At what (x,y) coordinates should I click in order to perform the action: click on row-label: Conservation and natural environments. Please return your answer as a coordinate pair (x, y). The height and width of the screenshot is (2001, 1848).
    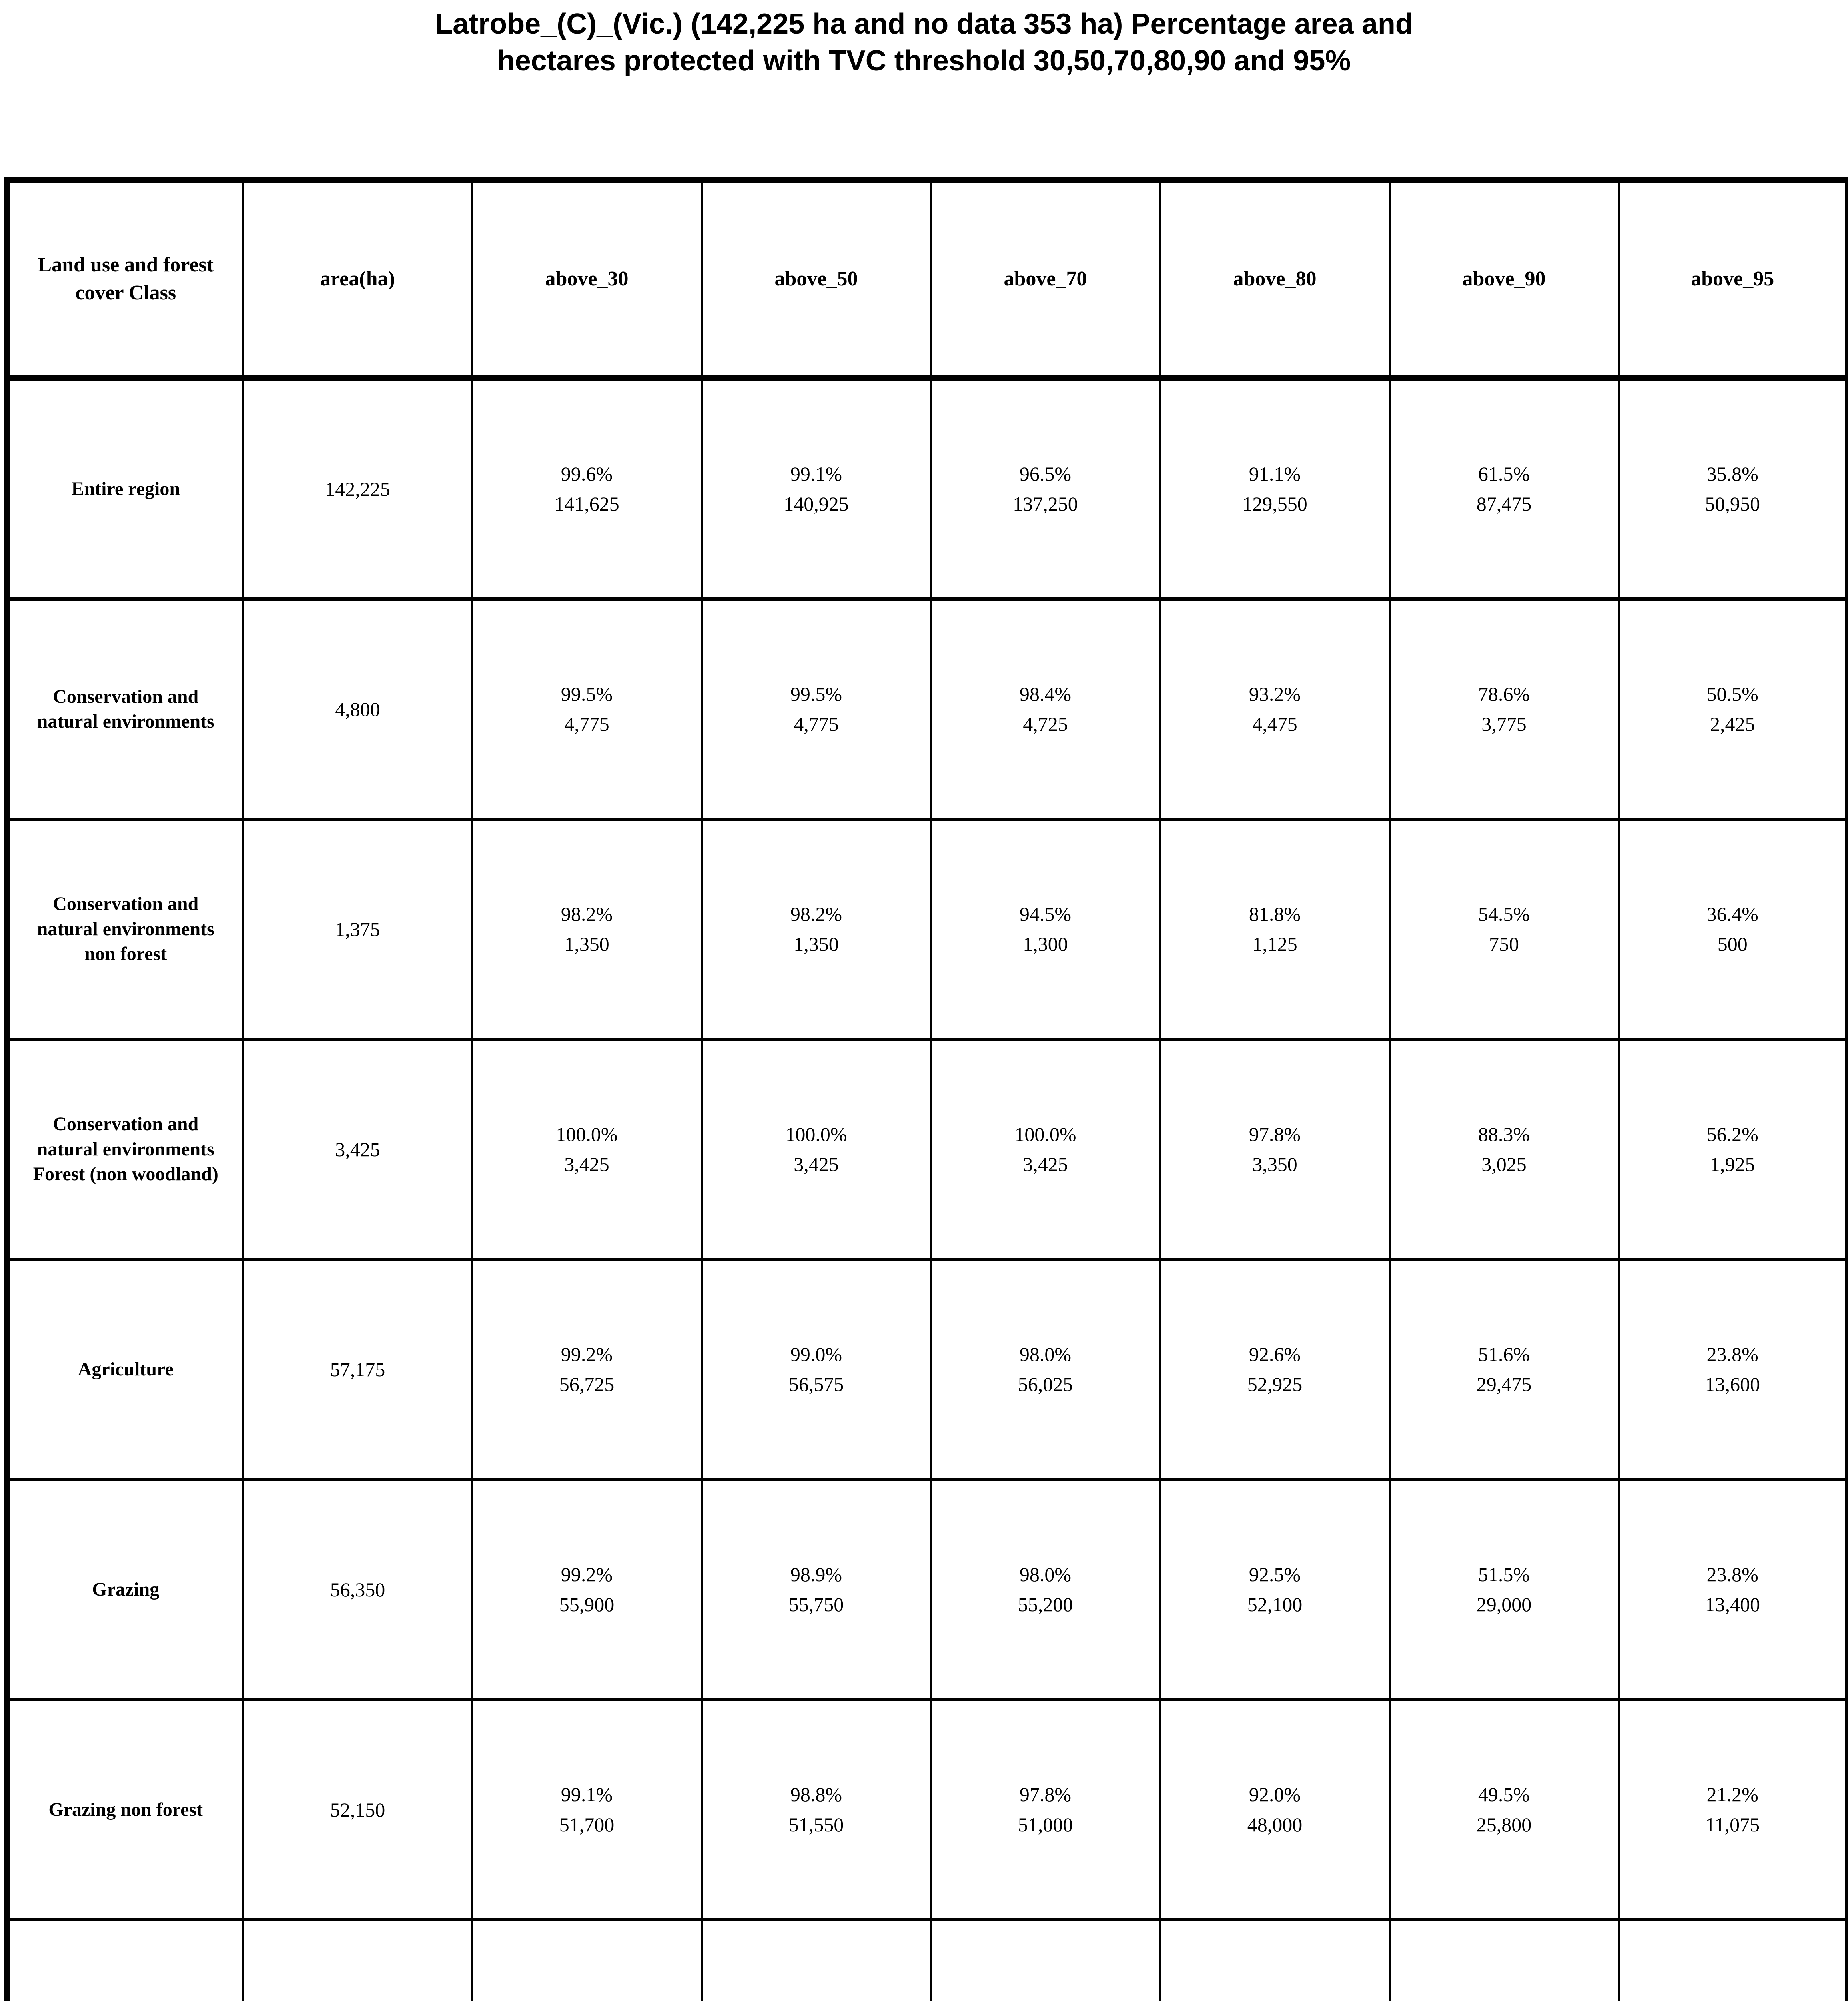
    Looking at the image, I should click on (124, 708).